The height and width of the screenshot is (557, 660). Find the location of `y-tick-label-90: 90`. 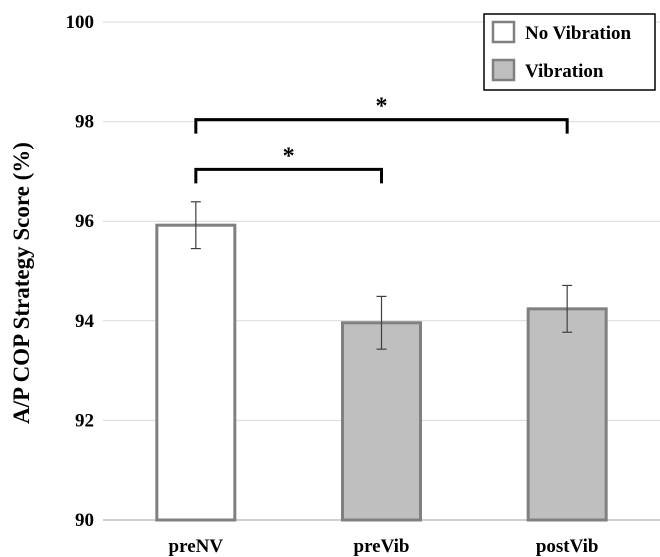

y-tick-label-90: 90 is located at coordinates (84, 520).